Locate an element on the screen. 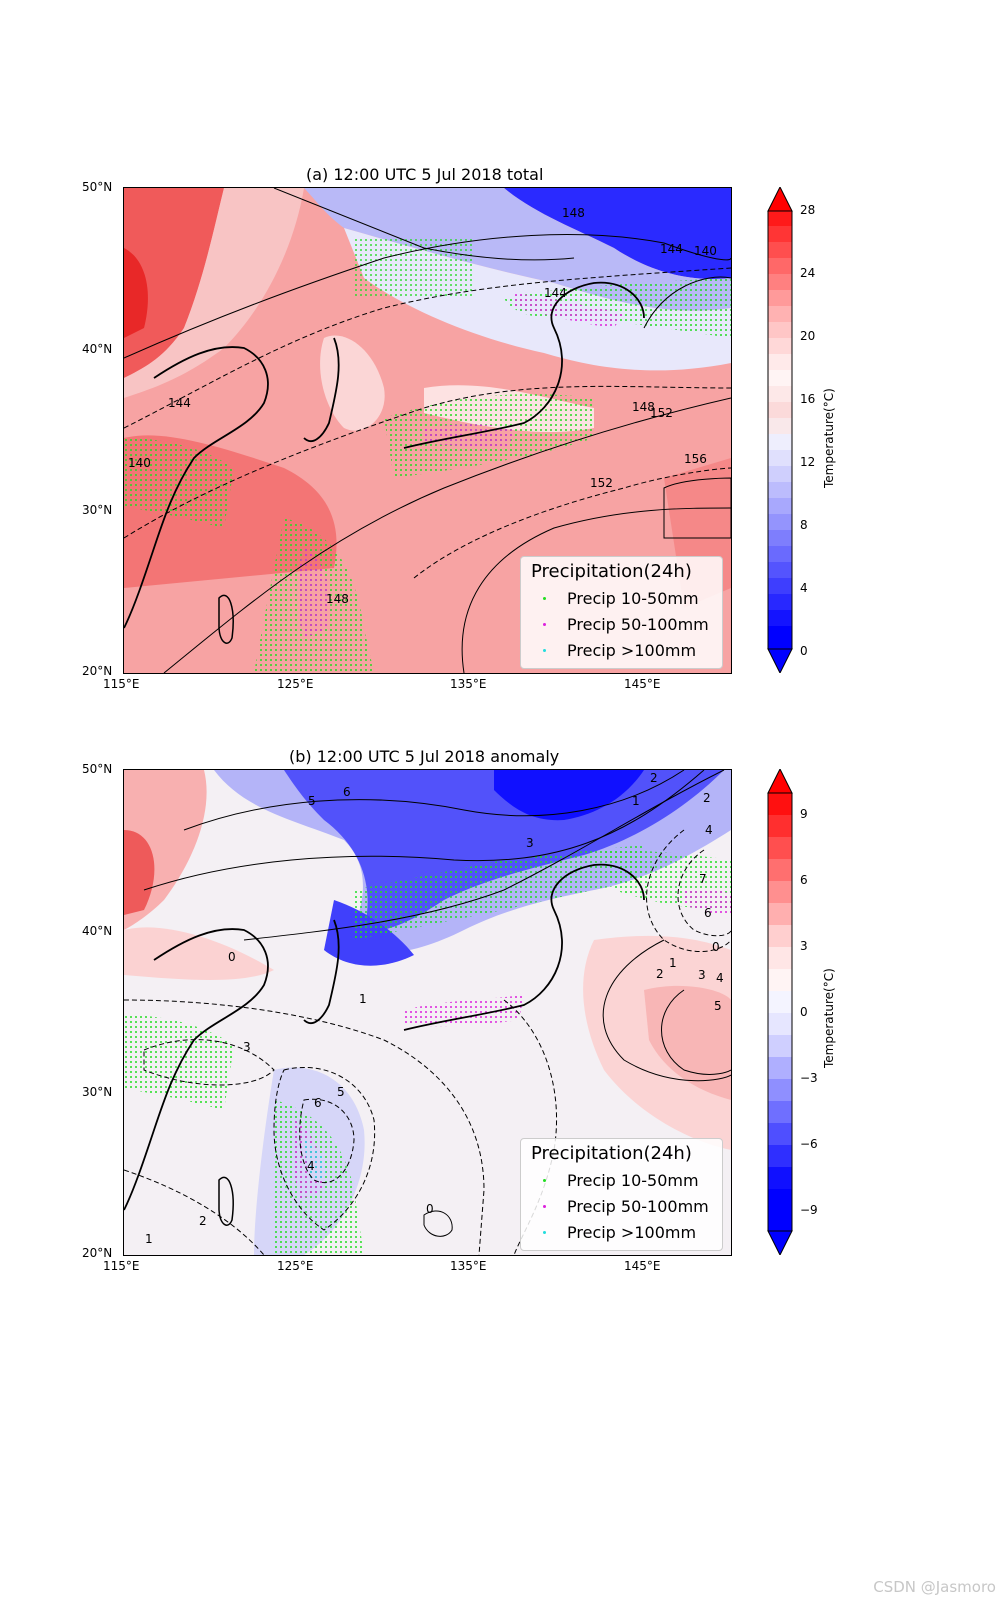 The width and height of the screenshot is (1000, 1600). contour-label: 156 is located at coordinates (695, 459).